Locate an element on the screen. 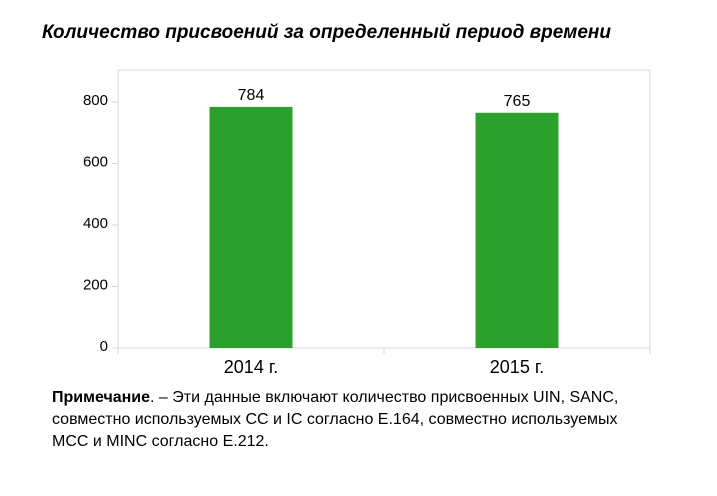 Image resolution: width=717 pixels, height=496 pixels. y-tick-label: 400 is located at coordinates (95, 223).